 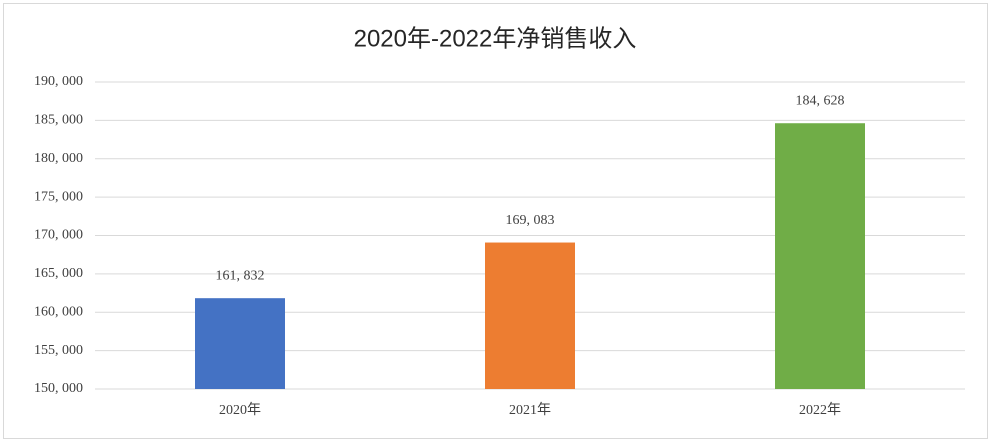 I want to click on value-label: 161, 832, so click(x=240, y=275).